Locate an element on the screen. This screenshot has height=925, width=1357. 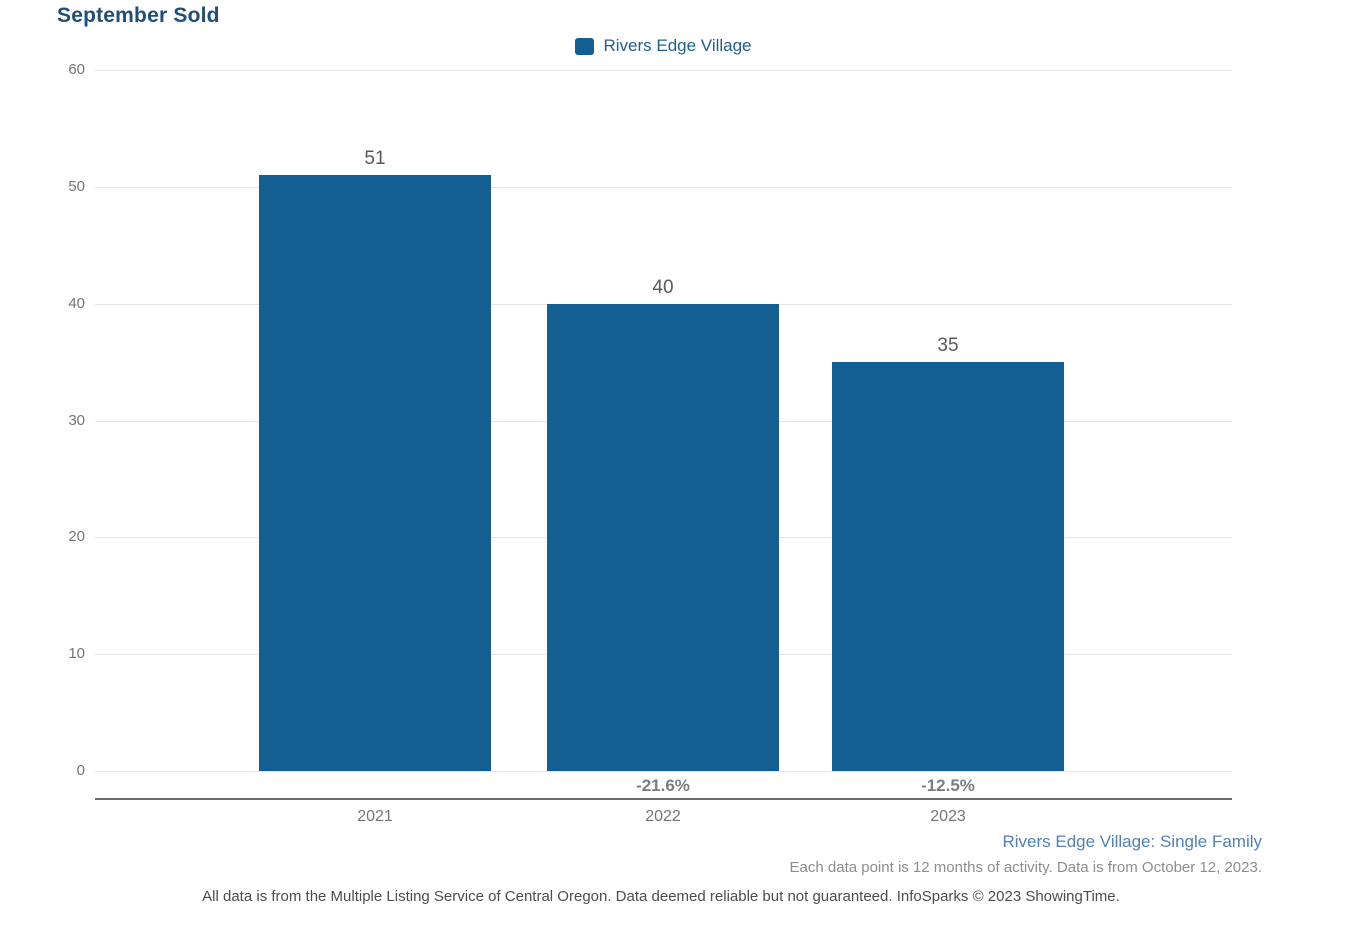
chart-title: September Sold is located at coordinates (138, 15).